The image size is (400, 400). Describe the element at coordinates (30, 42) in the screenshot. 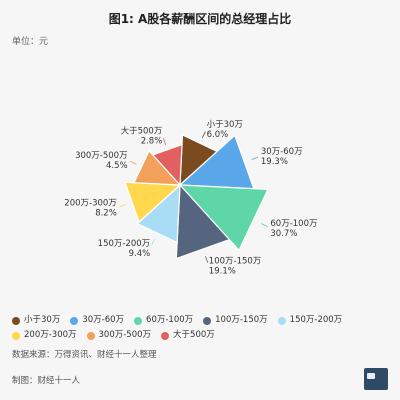

I see `unit-label: 单位：元` at that location.